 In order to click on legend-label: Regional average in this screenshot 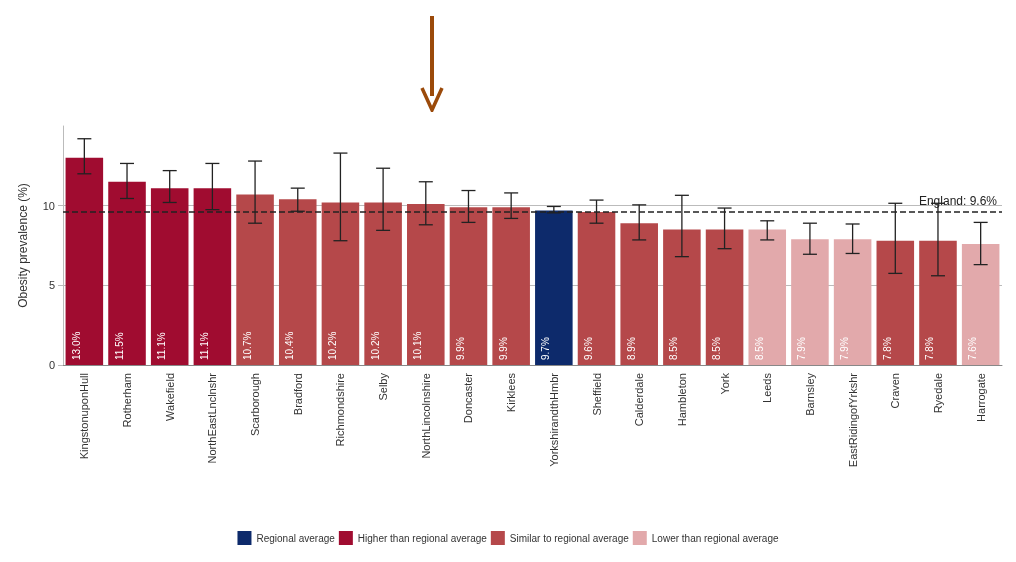, I will do `click(296, 538)`.